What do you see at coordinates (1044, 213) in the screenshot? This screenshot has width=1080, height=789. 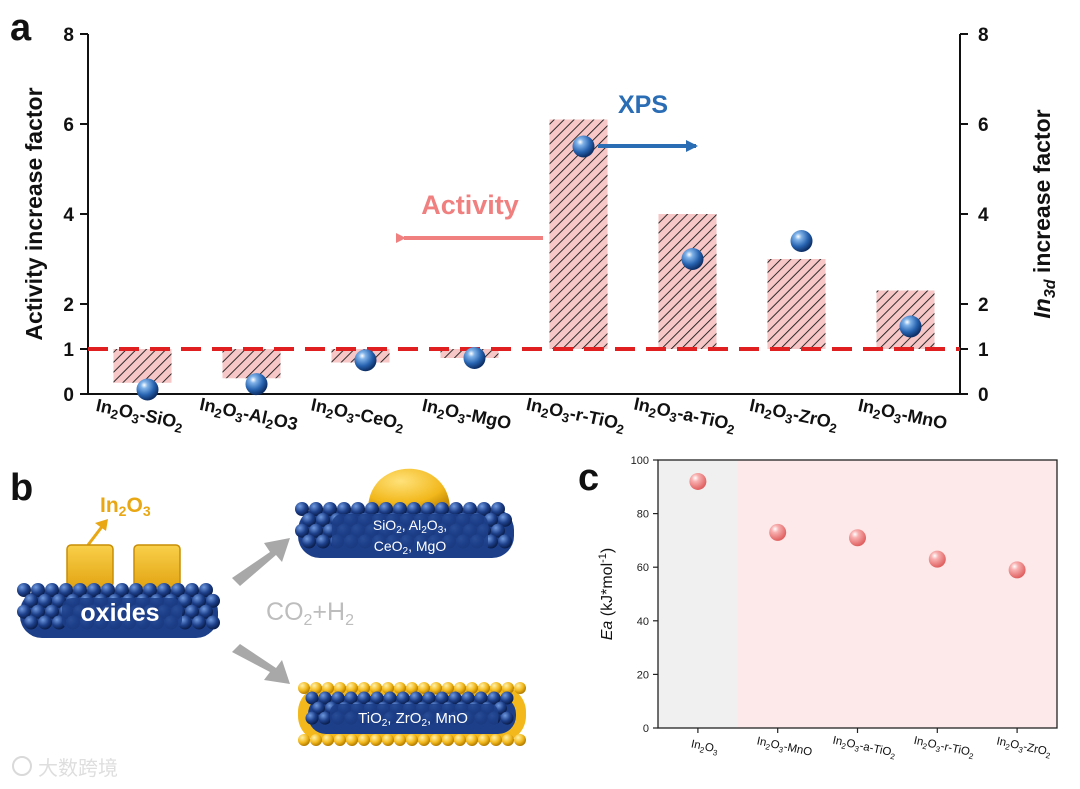 I see `right-axis-title: In3d increase factor` at bounding box center [1044, 213].